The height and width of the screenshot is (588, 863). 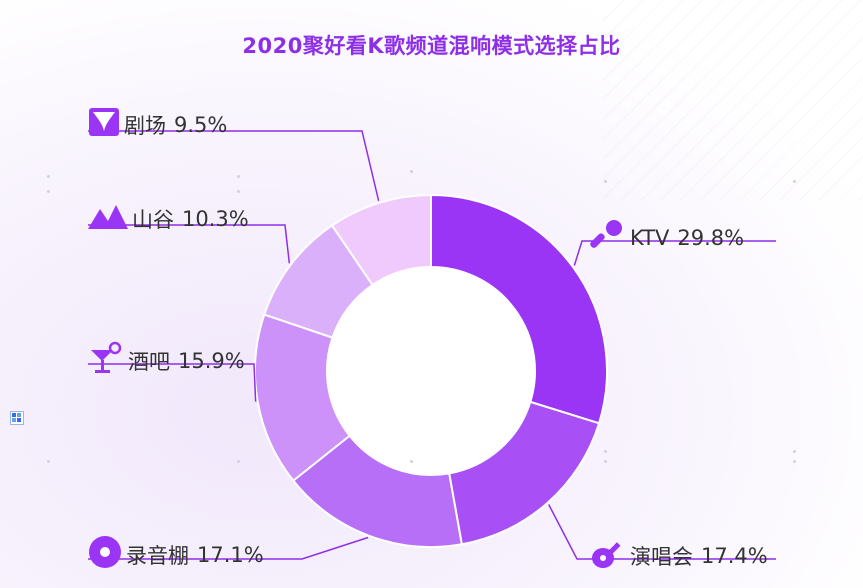 I want to click on cocktail-icon, so click(x=106, y=360).